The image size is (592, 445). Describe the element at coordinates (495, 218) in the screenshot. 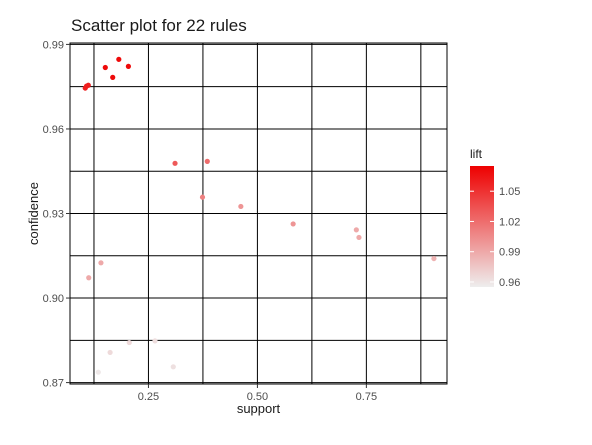

I see `legend: lift 1.05 1.02 0.99 0.96` at that location.